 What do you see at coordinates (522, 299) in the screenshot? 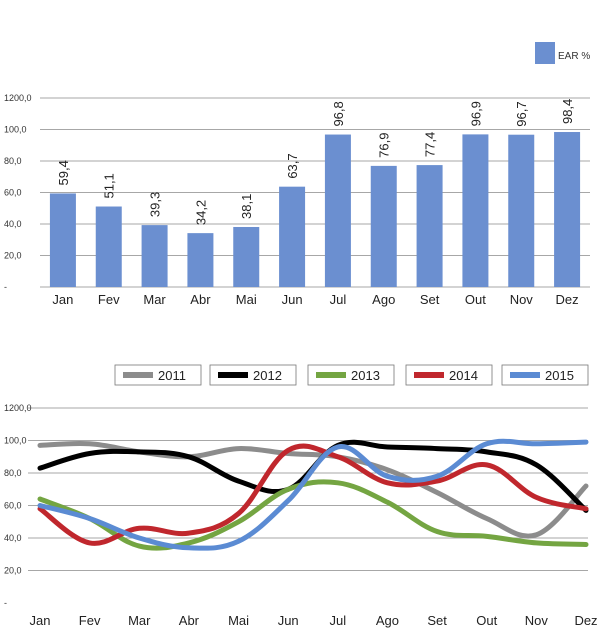
I see `bar-x-tick-label: Nov` at bounding box center [522, 299].